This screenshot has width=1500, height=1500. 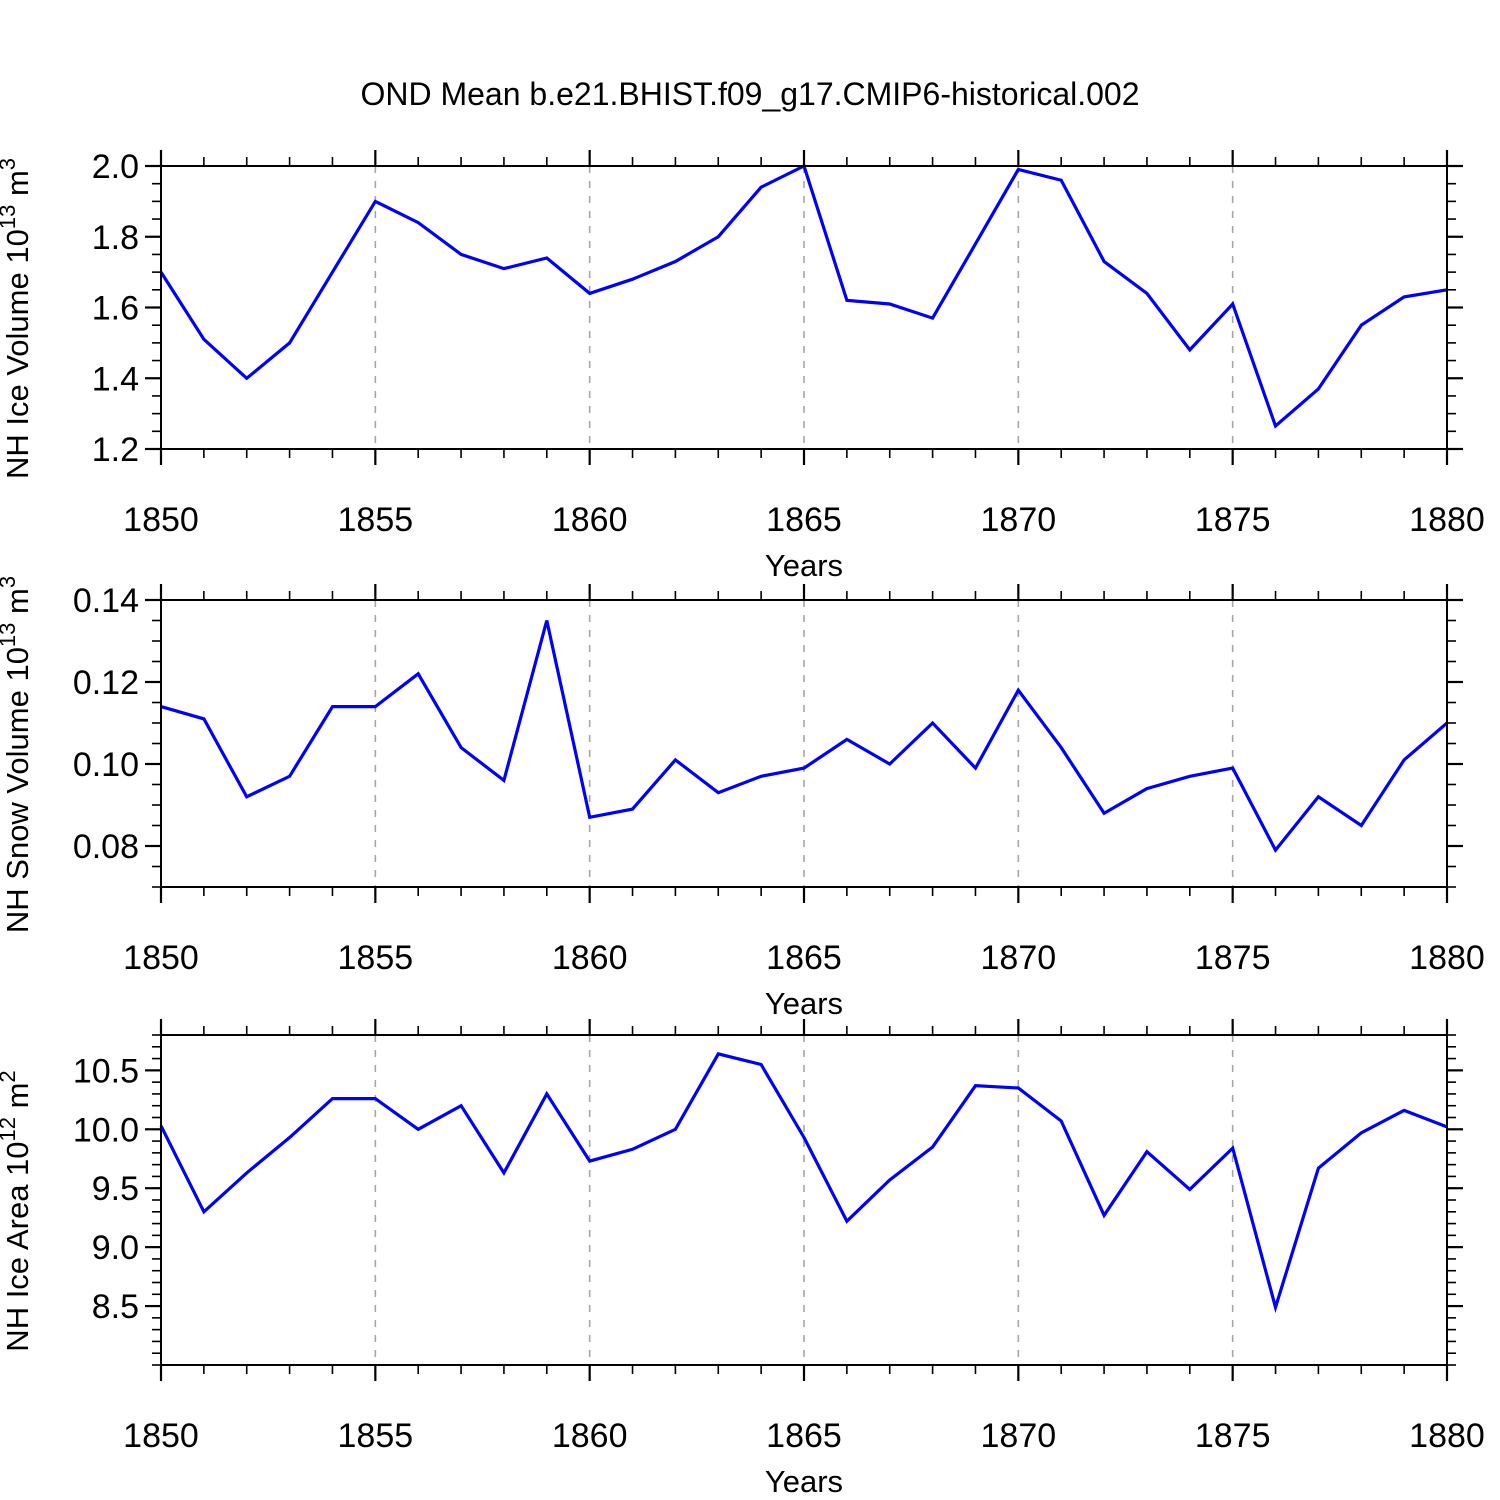 I want to click on snow-volume-line, so click(x=804, y=737).